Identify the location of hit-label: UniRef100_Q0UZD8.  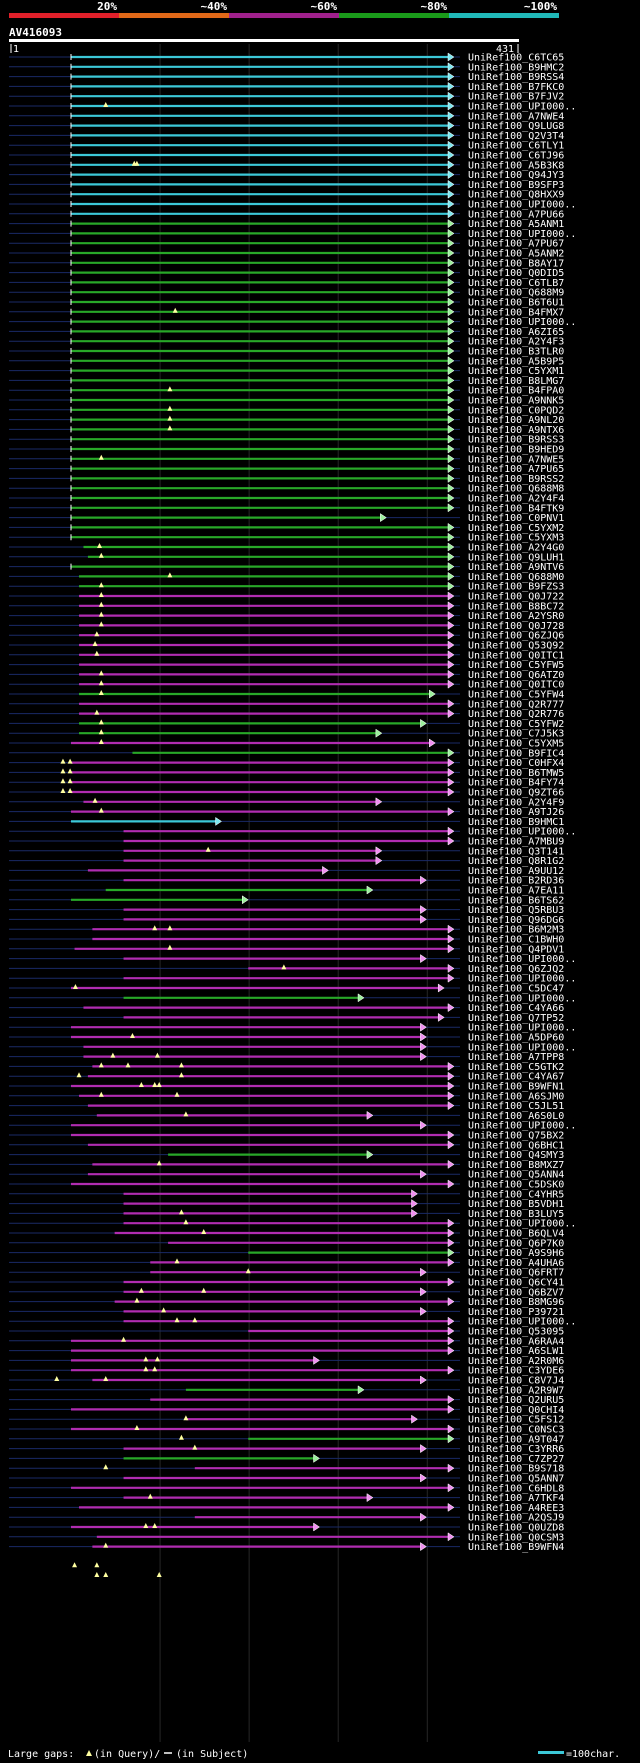
(516, 1528).